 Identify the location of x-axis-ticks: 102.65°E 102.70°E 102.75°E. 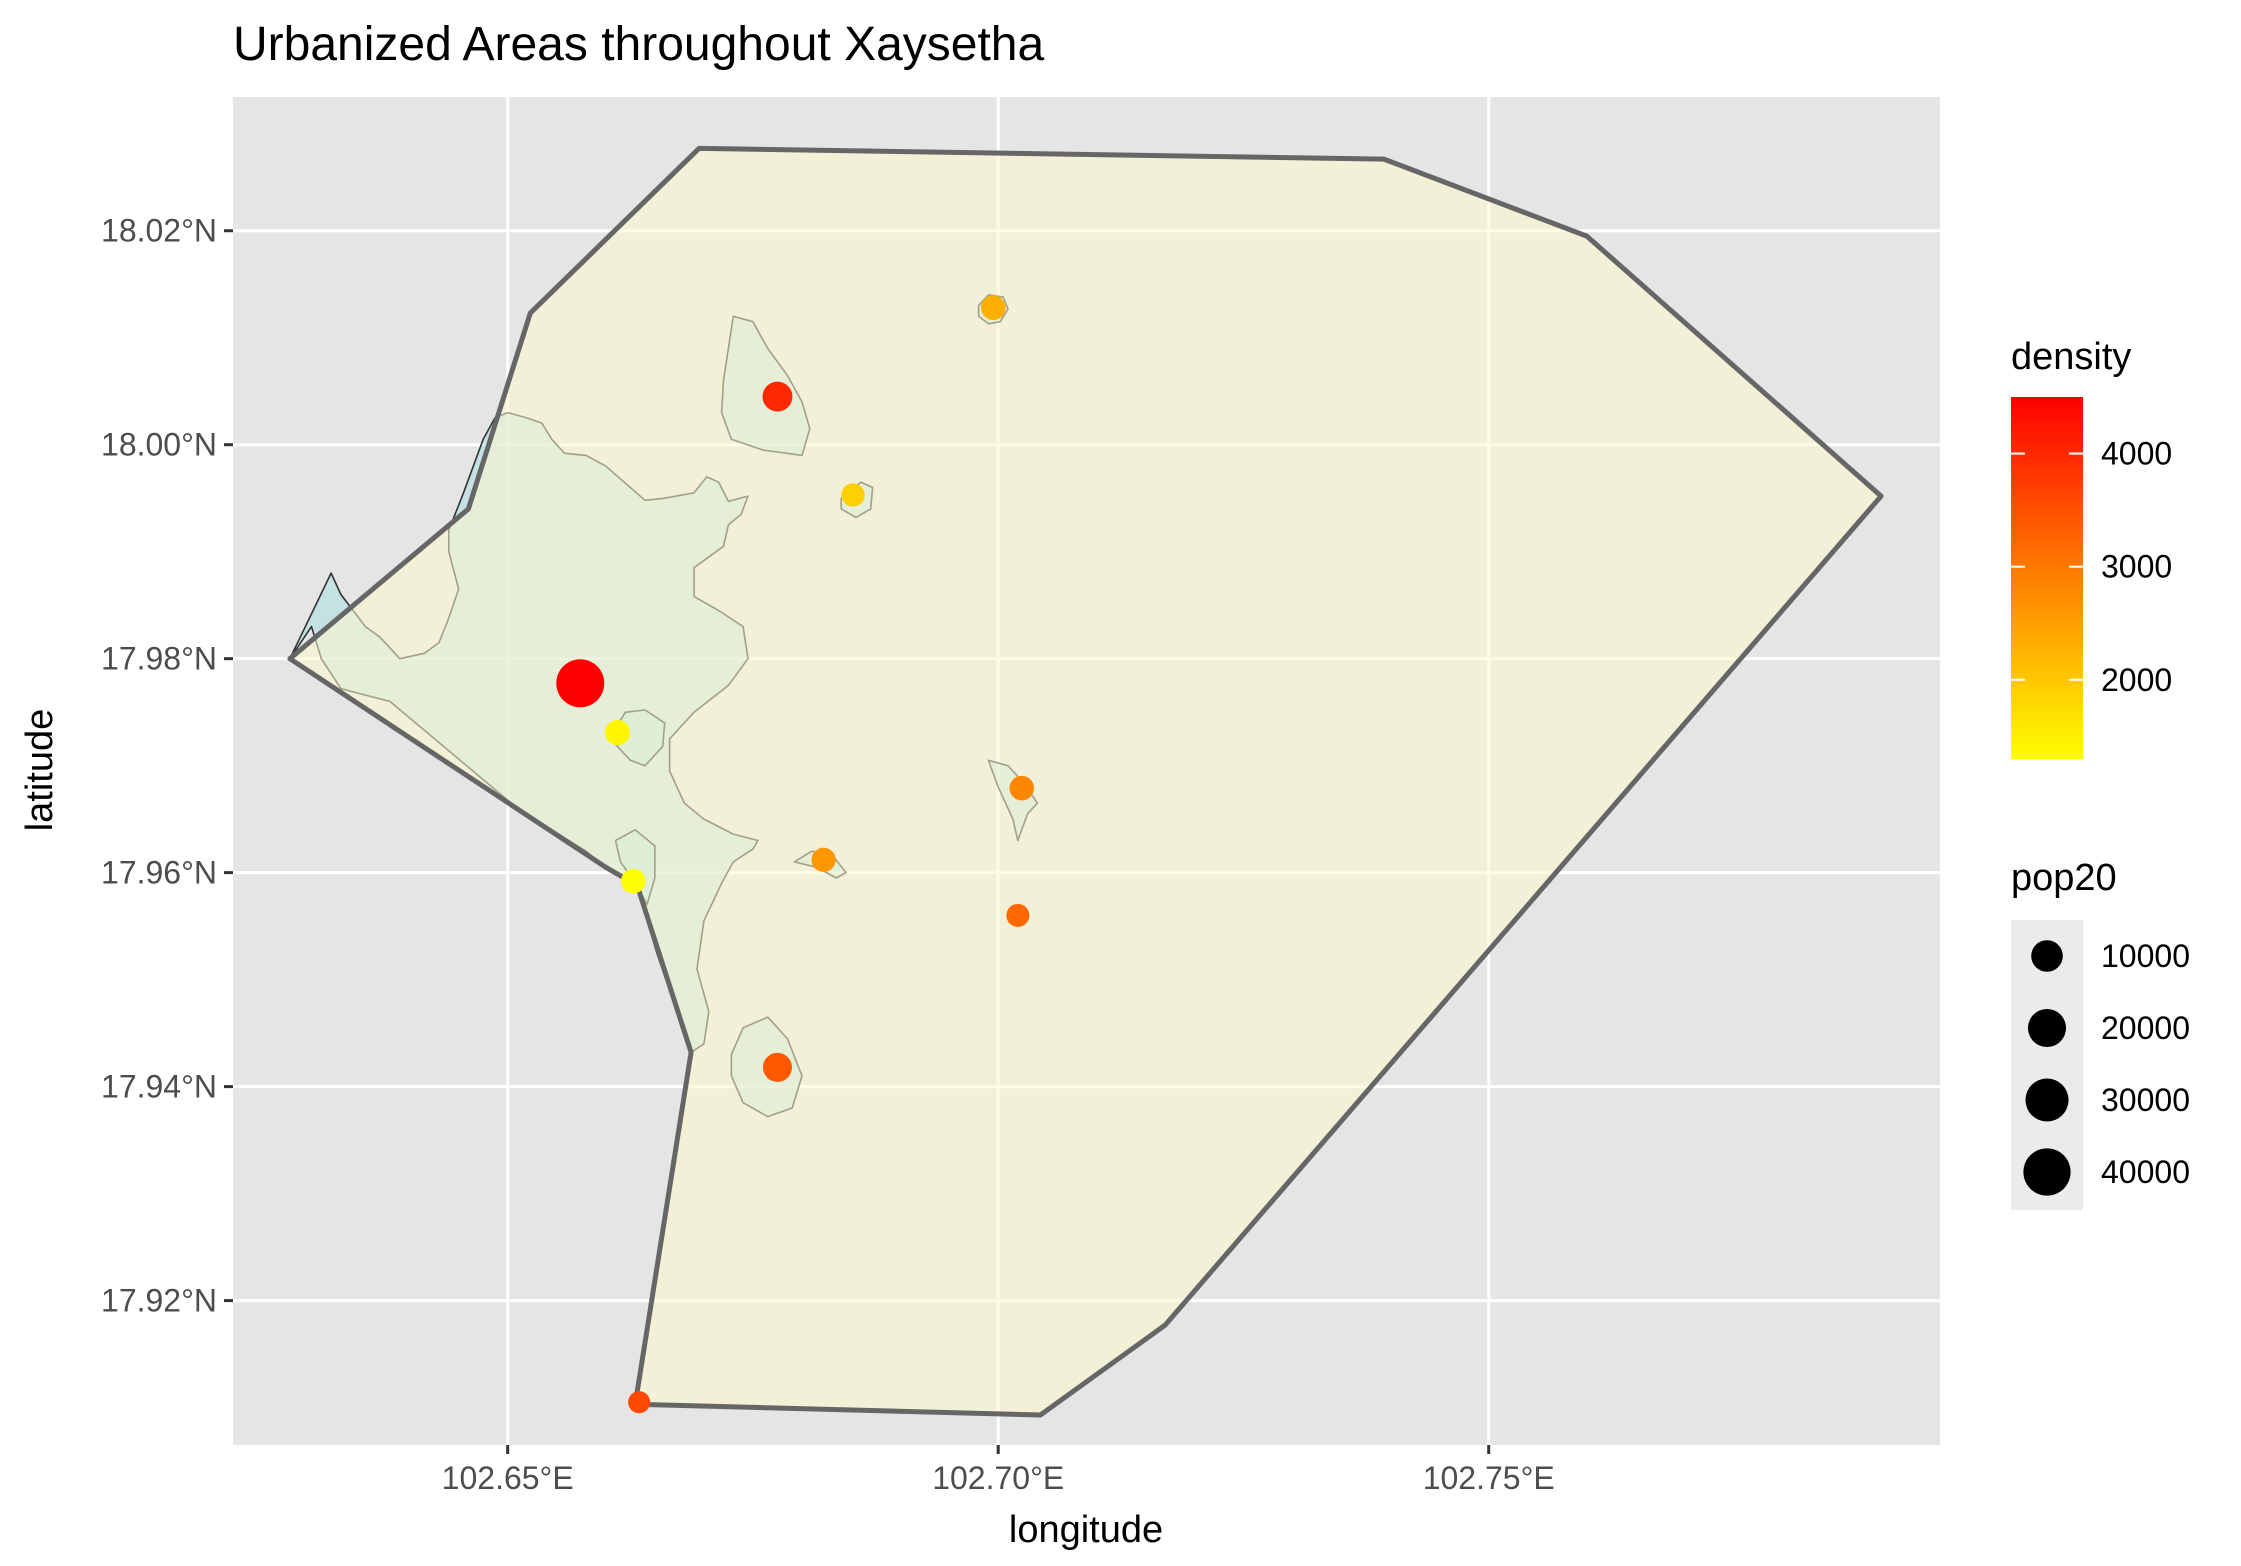
(998, 1470).